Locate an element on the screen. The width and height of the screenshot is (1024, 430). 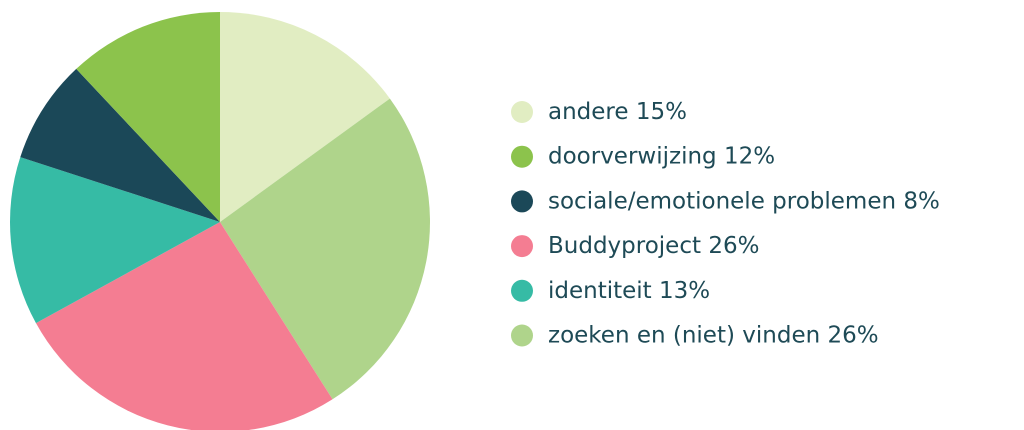
legend-label: sociale/emotionele problemen 8% is located at coordinates (744, 201).